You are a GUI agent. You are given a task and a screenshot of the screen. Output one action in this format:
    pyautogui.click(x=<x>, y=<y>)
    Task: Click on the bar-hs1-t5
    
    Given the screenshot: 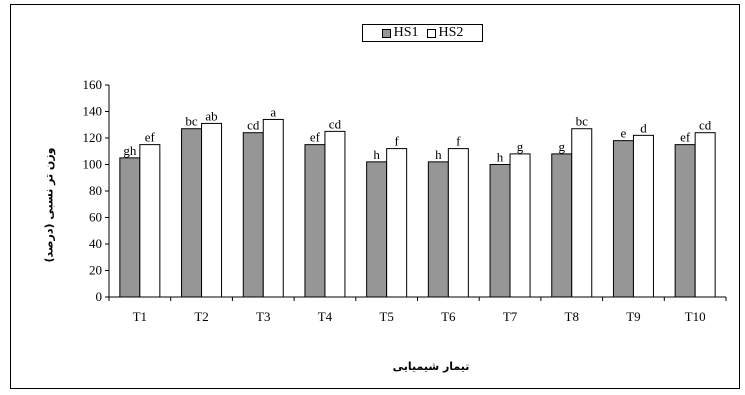 What is the action you would take?
    pyautogui.click(x=377, y=229)
    